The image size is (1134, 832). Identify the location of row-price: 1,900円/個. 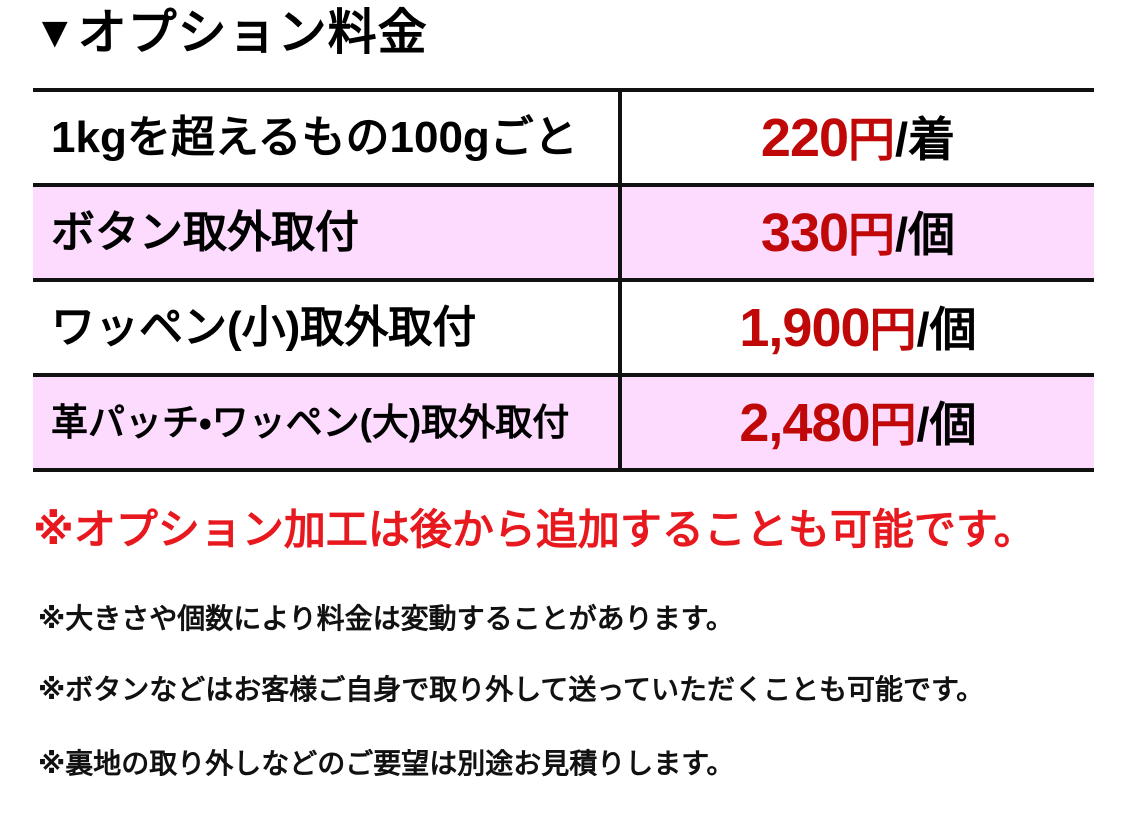
(858, 328).